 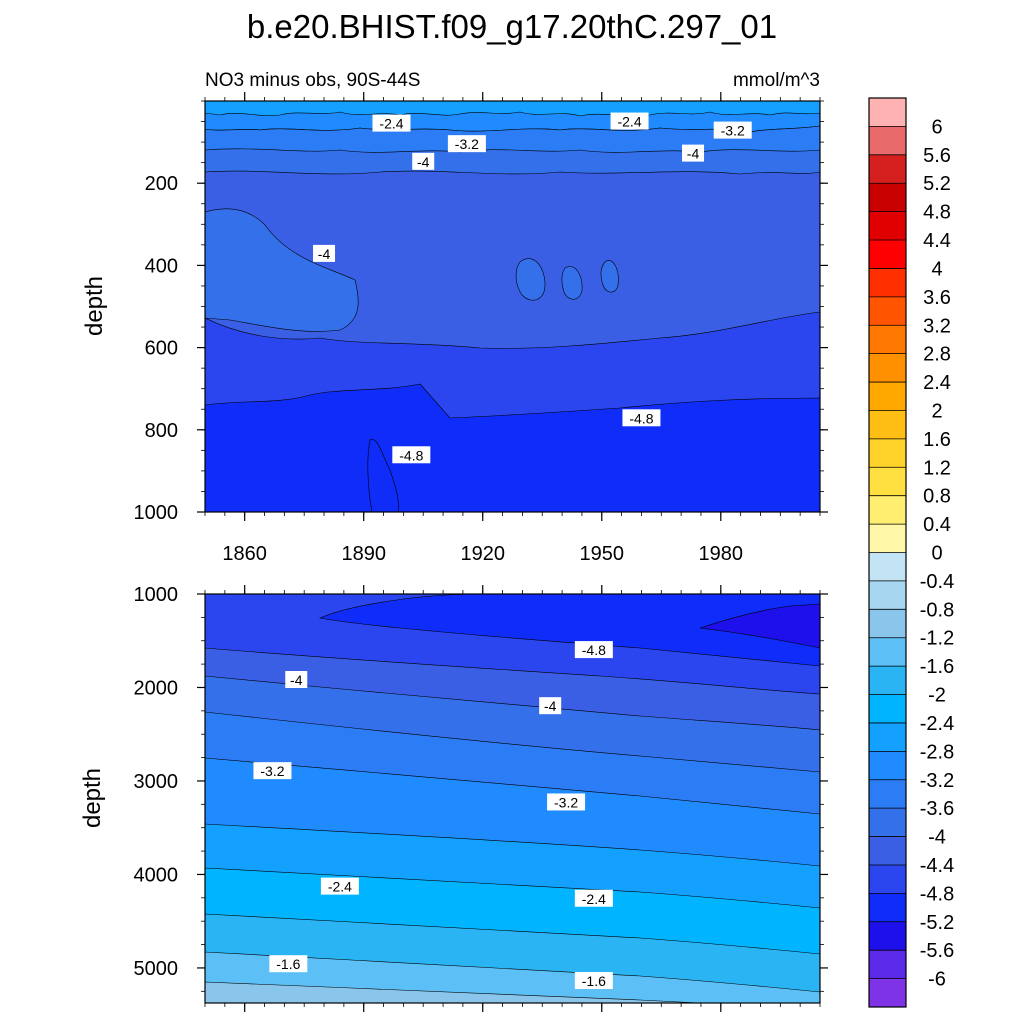 I want to click on colorbar-label: 3.2, so click(x=937, y=326).